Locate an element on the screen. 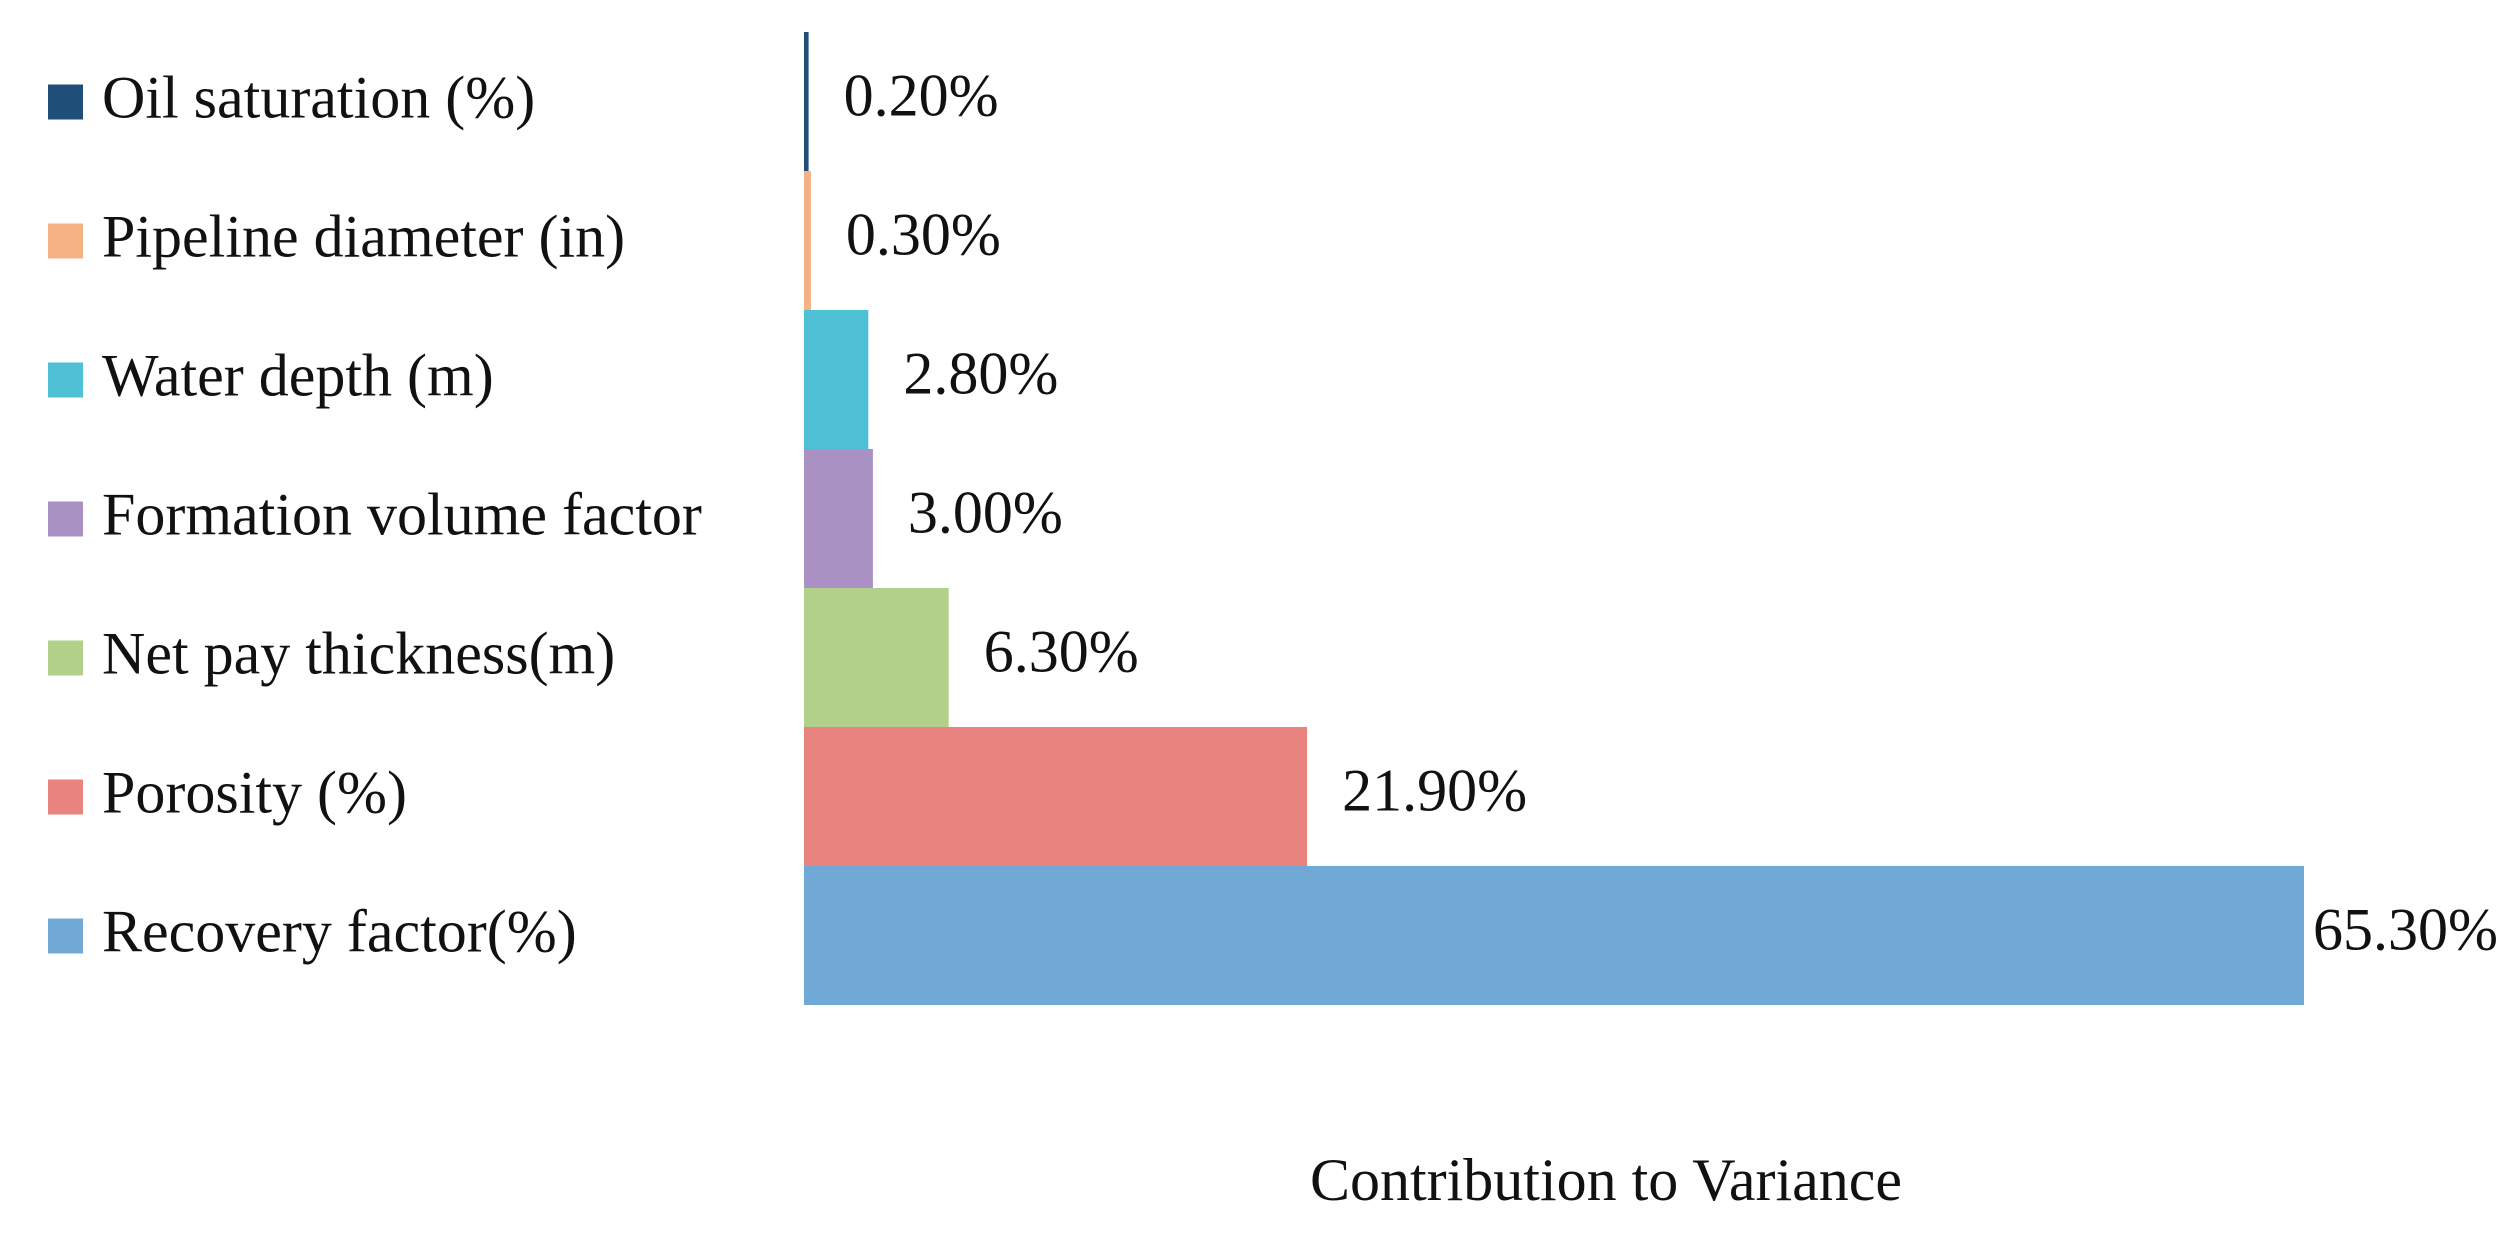 Image resolution: width=2506 pixels, height=1236 pixels. legend-label: Oil saturation (%) is located at coordinates (318, 97).